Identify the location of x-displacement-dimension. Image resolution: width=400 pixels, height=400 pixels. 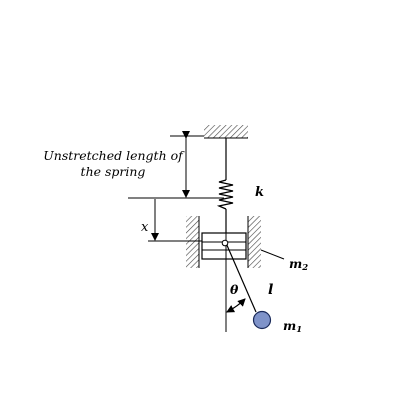
(175, 220).